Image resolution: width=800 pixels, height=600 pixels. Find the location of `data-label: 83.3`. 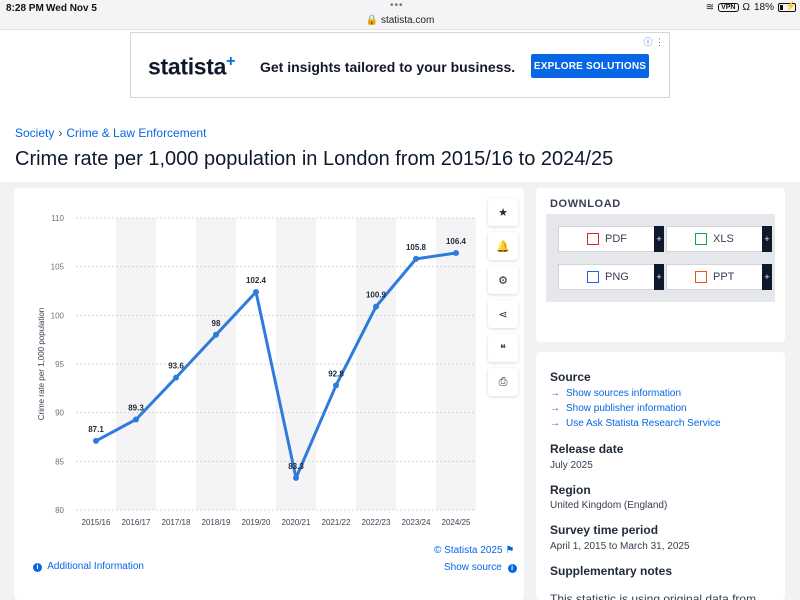

data-label: 83.3 is located at coordinates (296, 466).